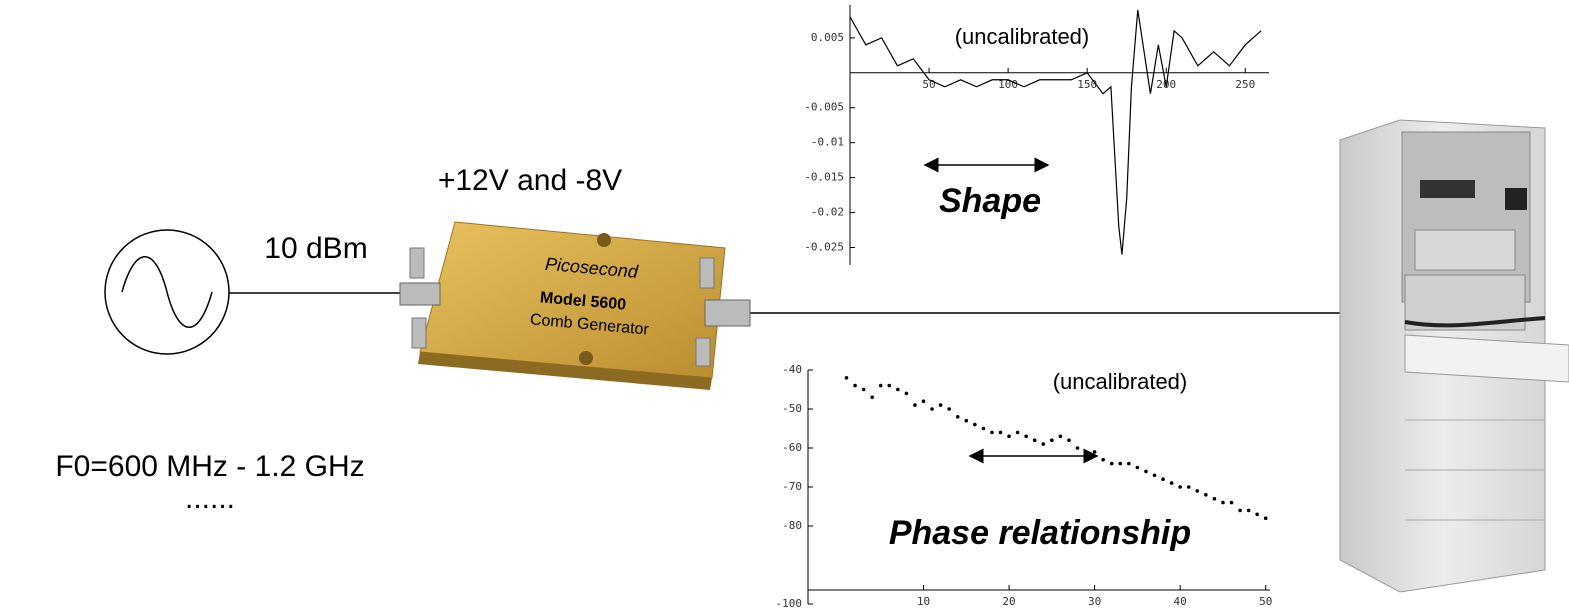 This screenshot has width=1569, height=609. I want to click on y-tick-label: -0.015, so click(824, 177).